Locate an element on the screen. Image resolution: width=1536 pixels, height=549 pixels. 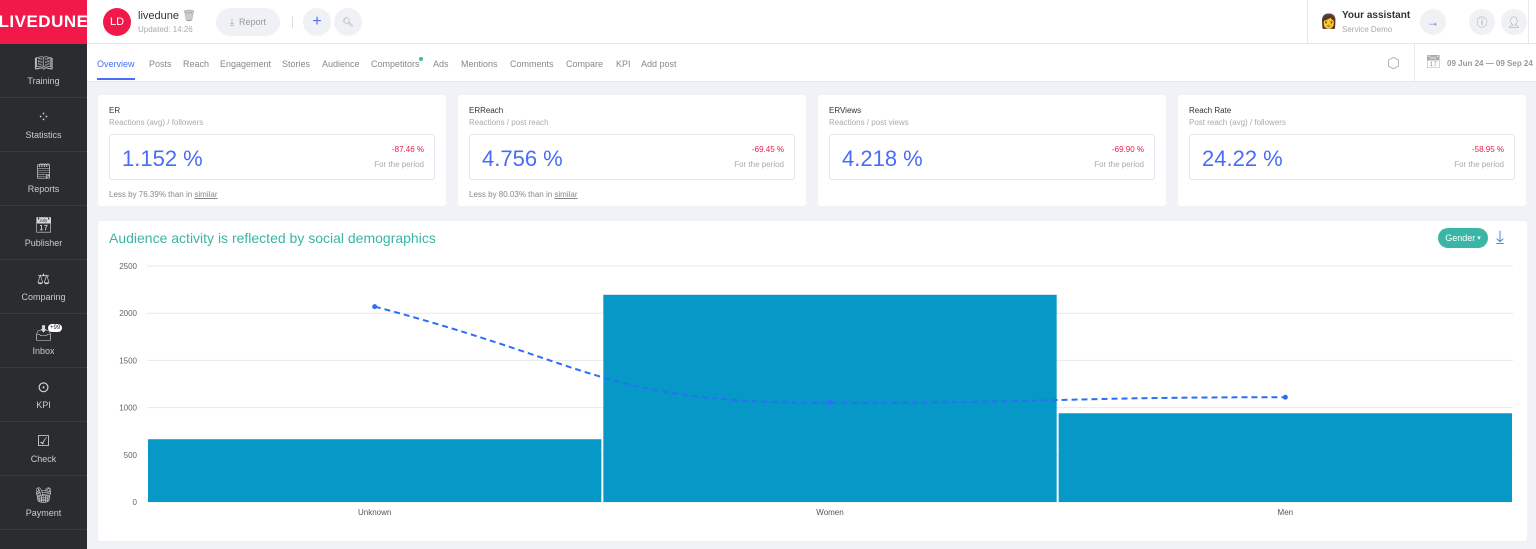
sidebar-item-training: 📖︎ Training is located at coordinates (43, 71).